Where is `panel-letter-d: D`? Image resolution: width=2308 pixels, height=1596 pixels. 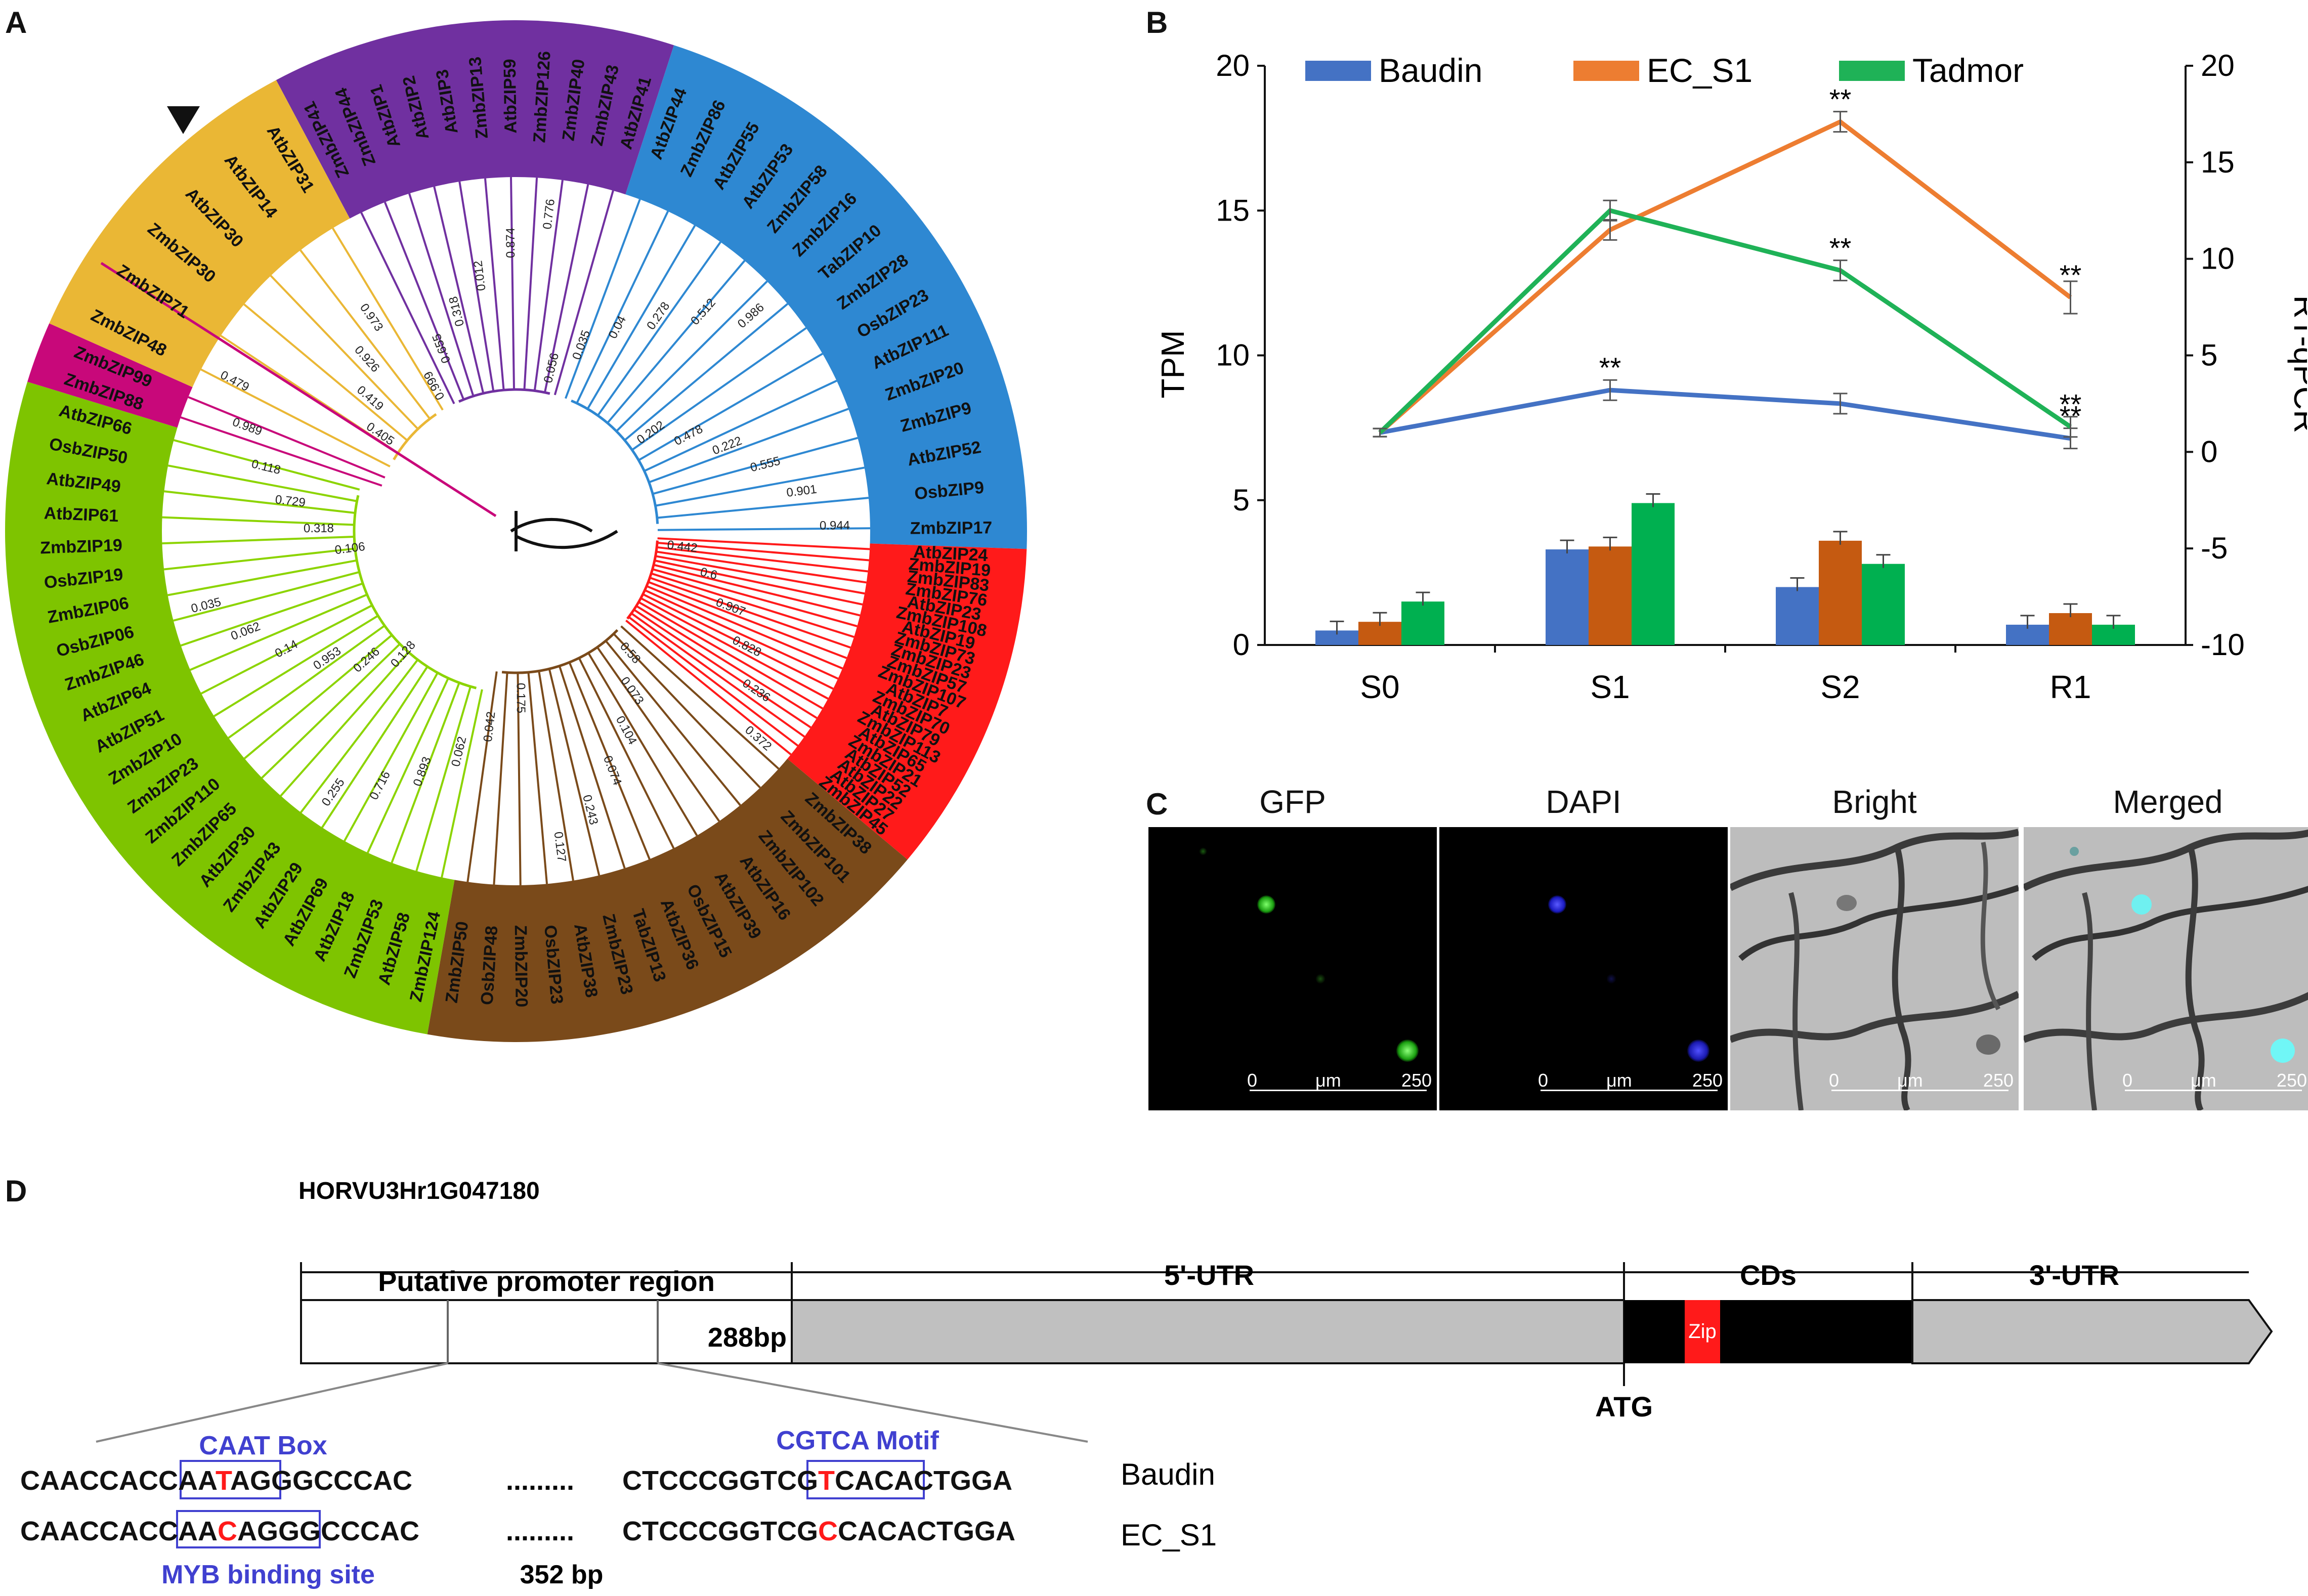 panel-letter-d: D is located at coordinates (16, 1191).